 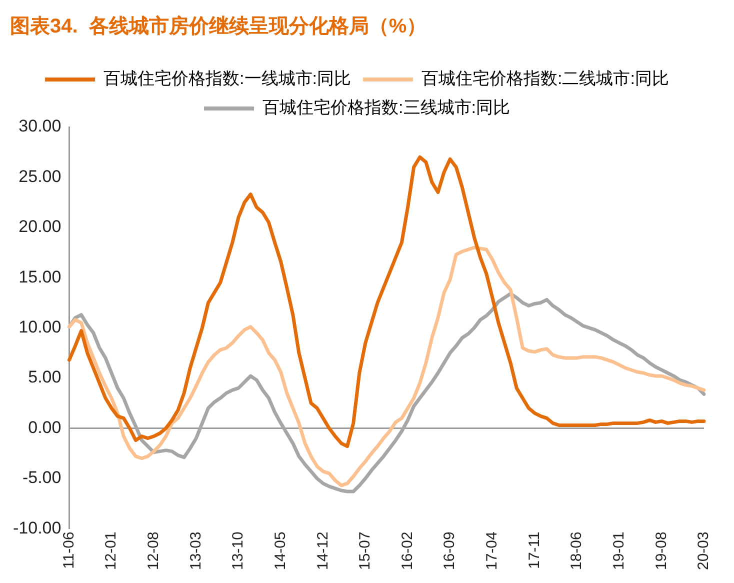 What do you see at coordinates (37, 528) in the screenshot?
I see `y-tick-label: -10.00` at bounding box center [37, 528].